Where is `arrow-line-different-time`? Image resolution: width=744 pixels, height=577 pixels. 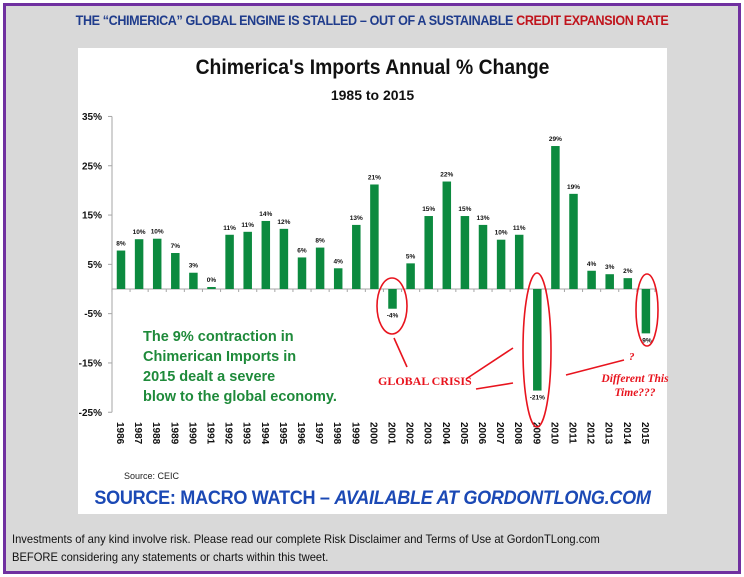 arrow-line-different-time is located at coordinates (595, 367).